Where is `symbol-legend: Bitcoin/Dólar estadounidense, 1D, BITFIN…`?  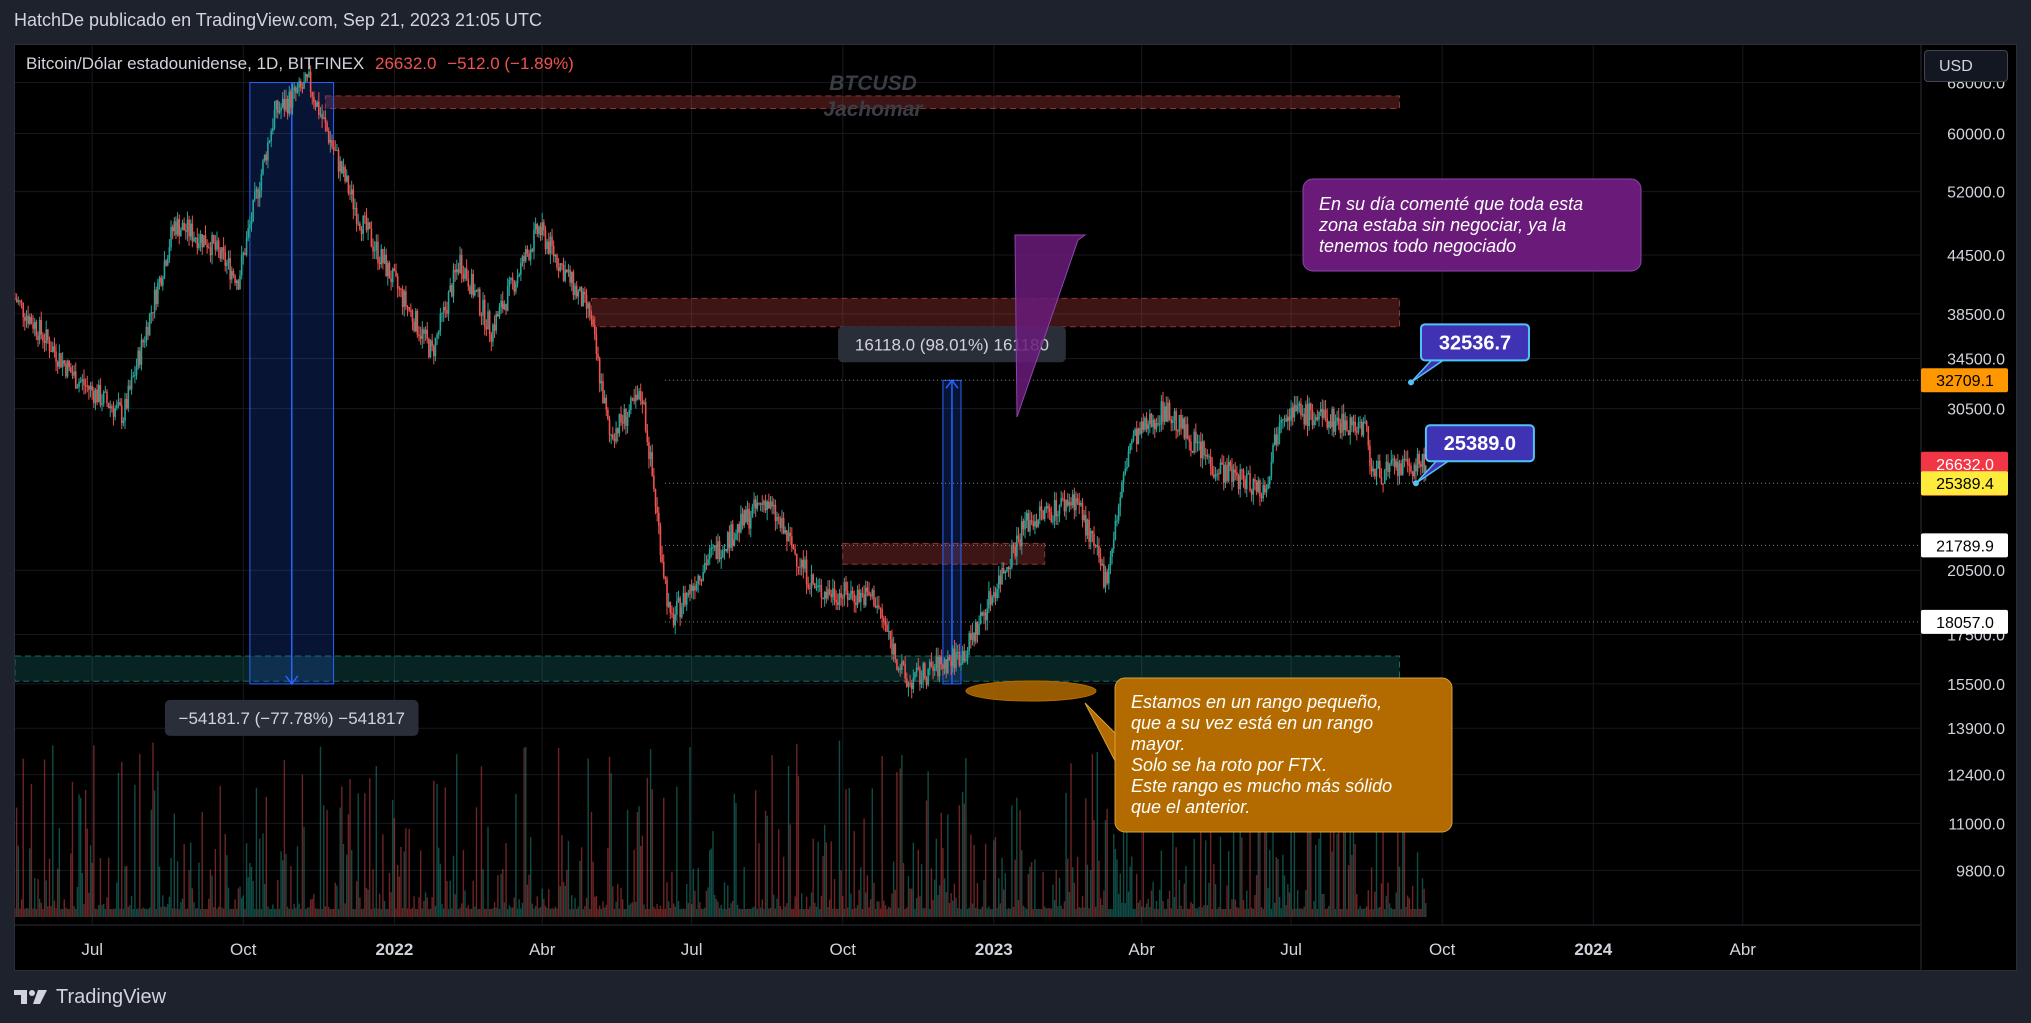 symbol-legend: Bitcoin/Dólar estadounidense, 1D, BITFIN… is located at coordinates (300, 64).